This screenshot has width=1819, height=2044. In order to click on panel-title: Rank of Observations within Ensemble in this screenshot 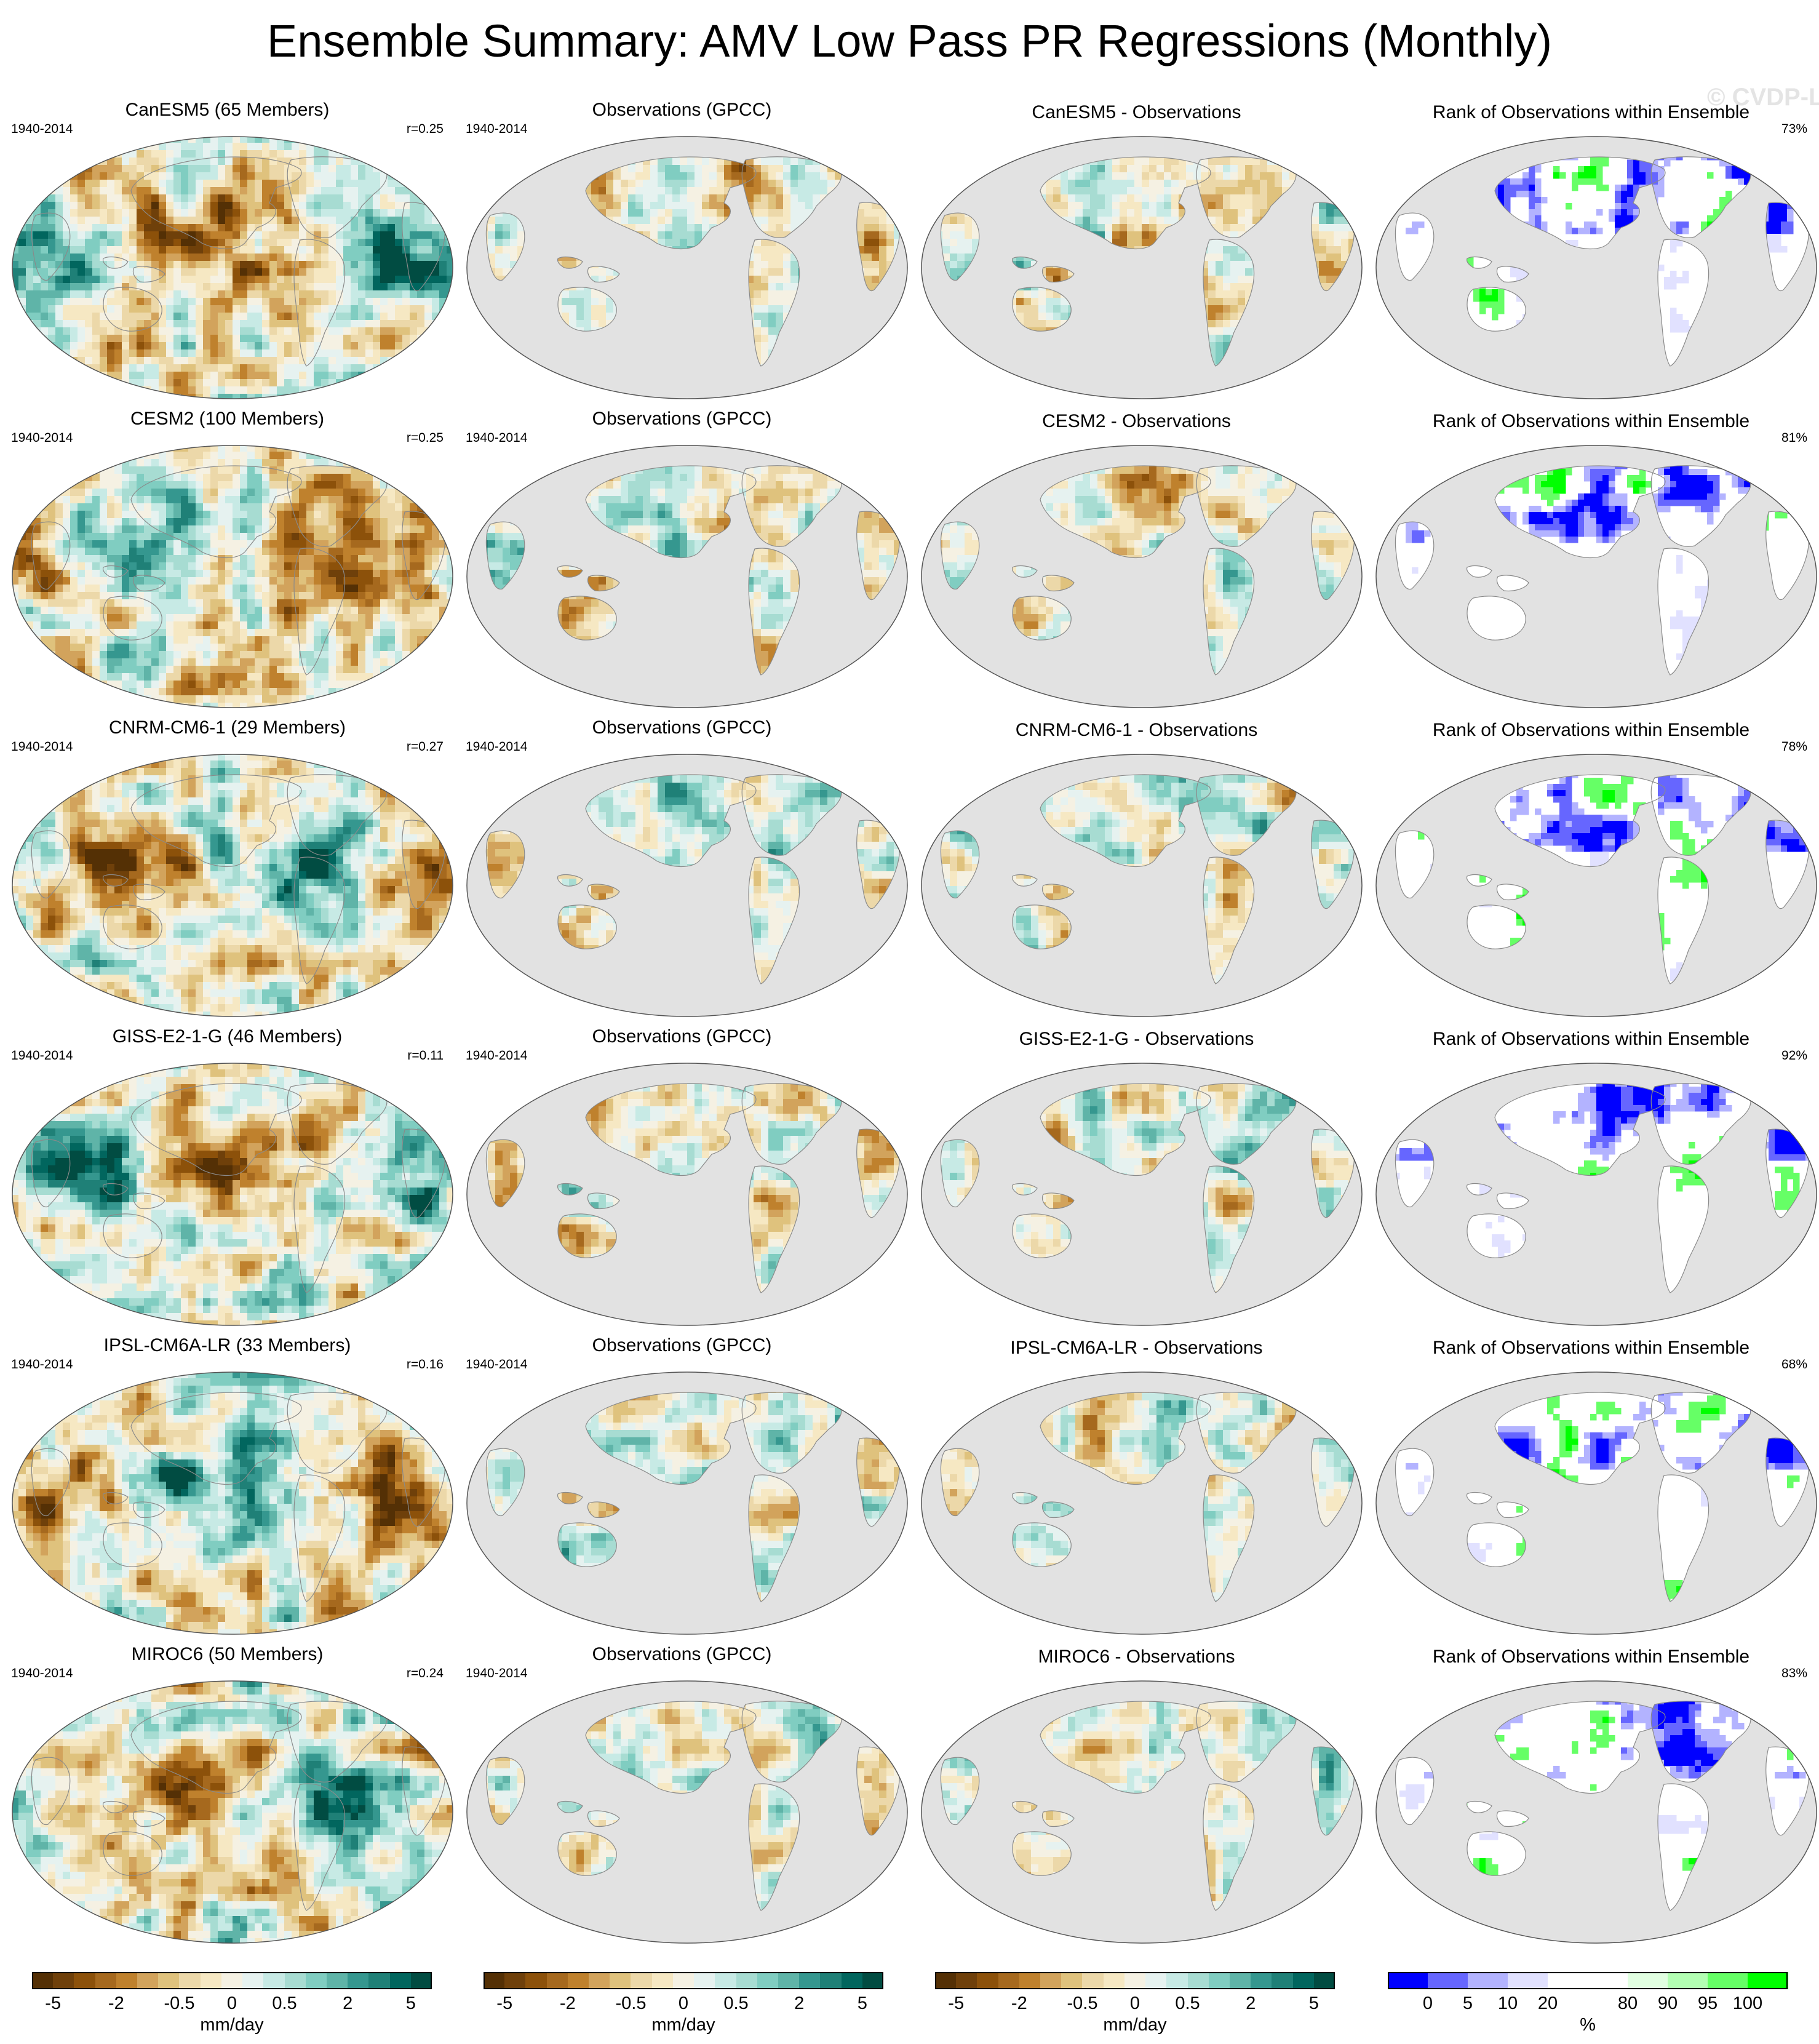, I will do `click(1591, 1039)`.